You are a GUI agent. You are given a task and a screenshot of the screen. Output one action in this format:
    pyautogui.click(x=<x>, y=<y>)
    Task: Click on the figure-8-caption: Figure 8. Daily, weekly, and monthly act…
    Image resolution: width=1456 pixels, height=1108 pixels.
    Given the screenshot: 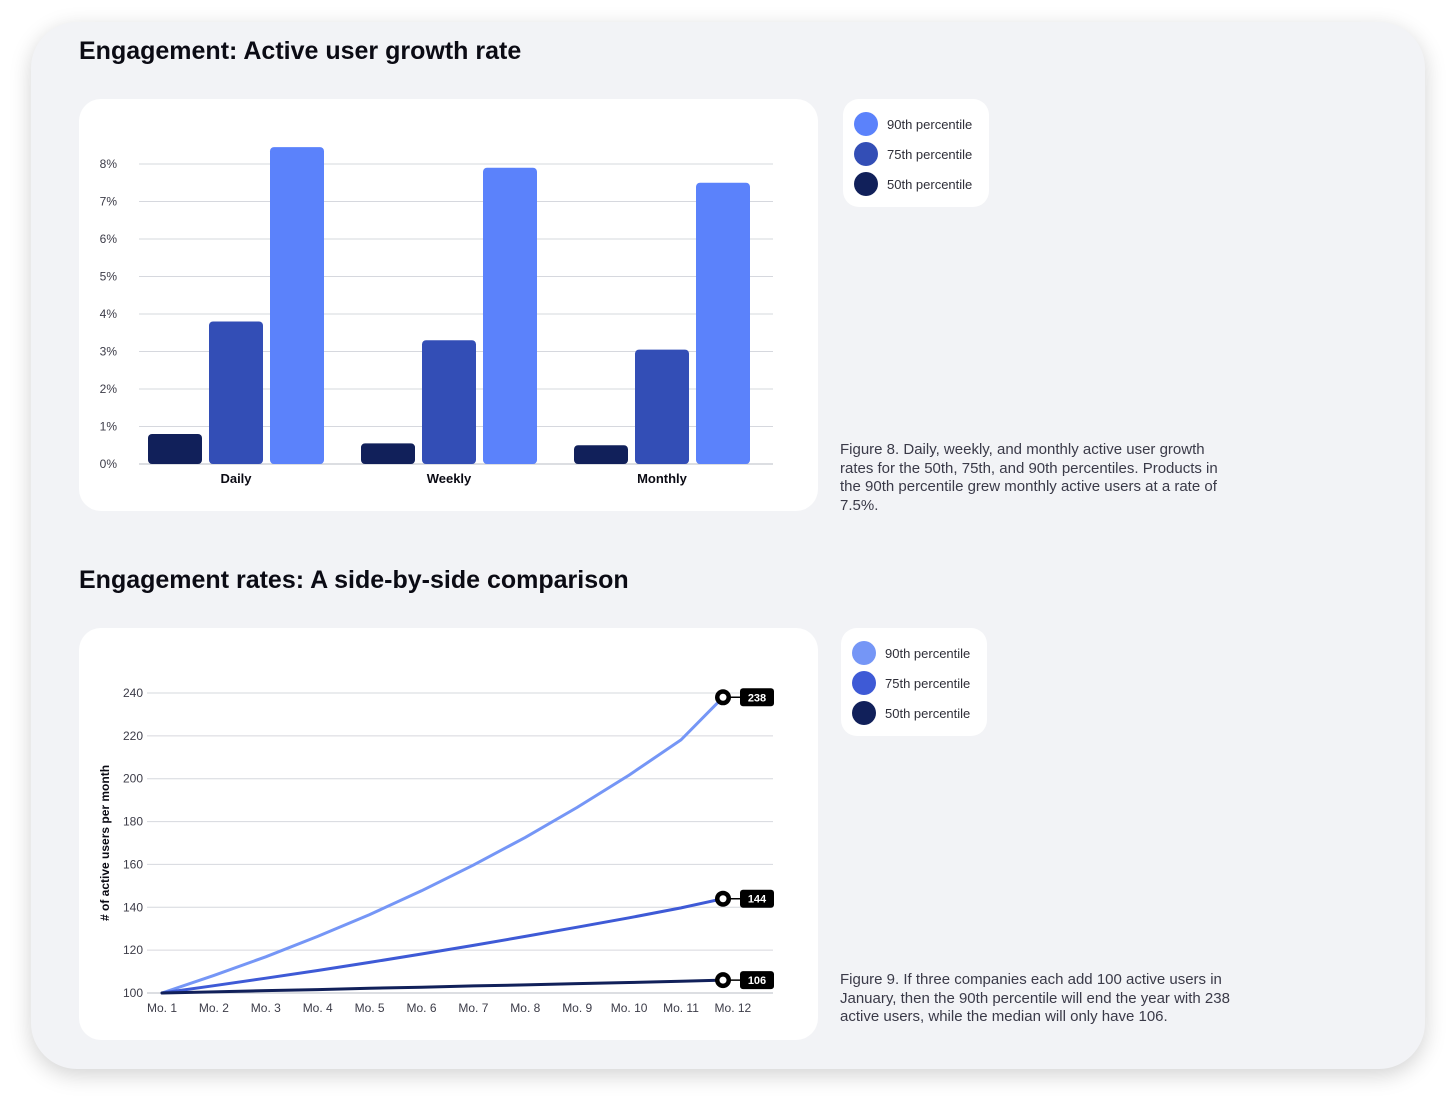 What is the action you would take?
    pyautogui.click(x=1029, y=478)
    